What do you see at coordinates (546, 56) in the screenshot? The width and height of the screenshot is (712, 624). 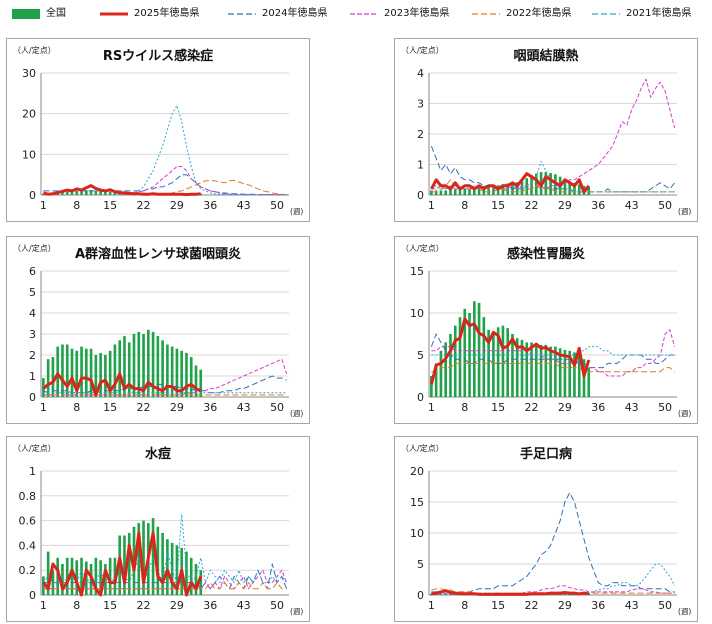 I see `chart-title: 咽頭結膜熱` at bounding box center [546, 56].